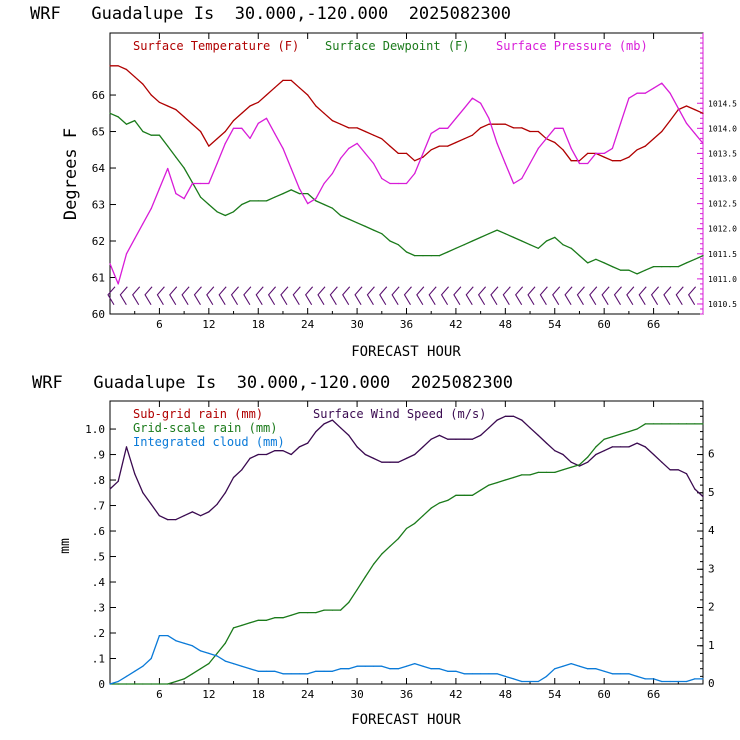 This screenshot has width=740, height=740. What do you see at coordinates (308, 324) in the screenshot?
I see `x-tick-label: 24` at bounding box center [308, 324].